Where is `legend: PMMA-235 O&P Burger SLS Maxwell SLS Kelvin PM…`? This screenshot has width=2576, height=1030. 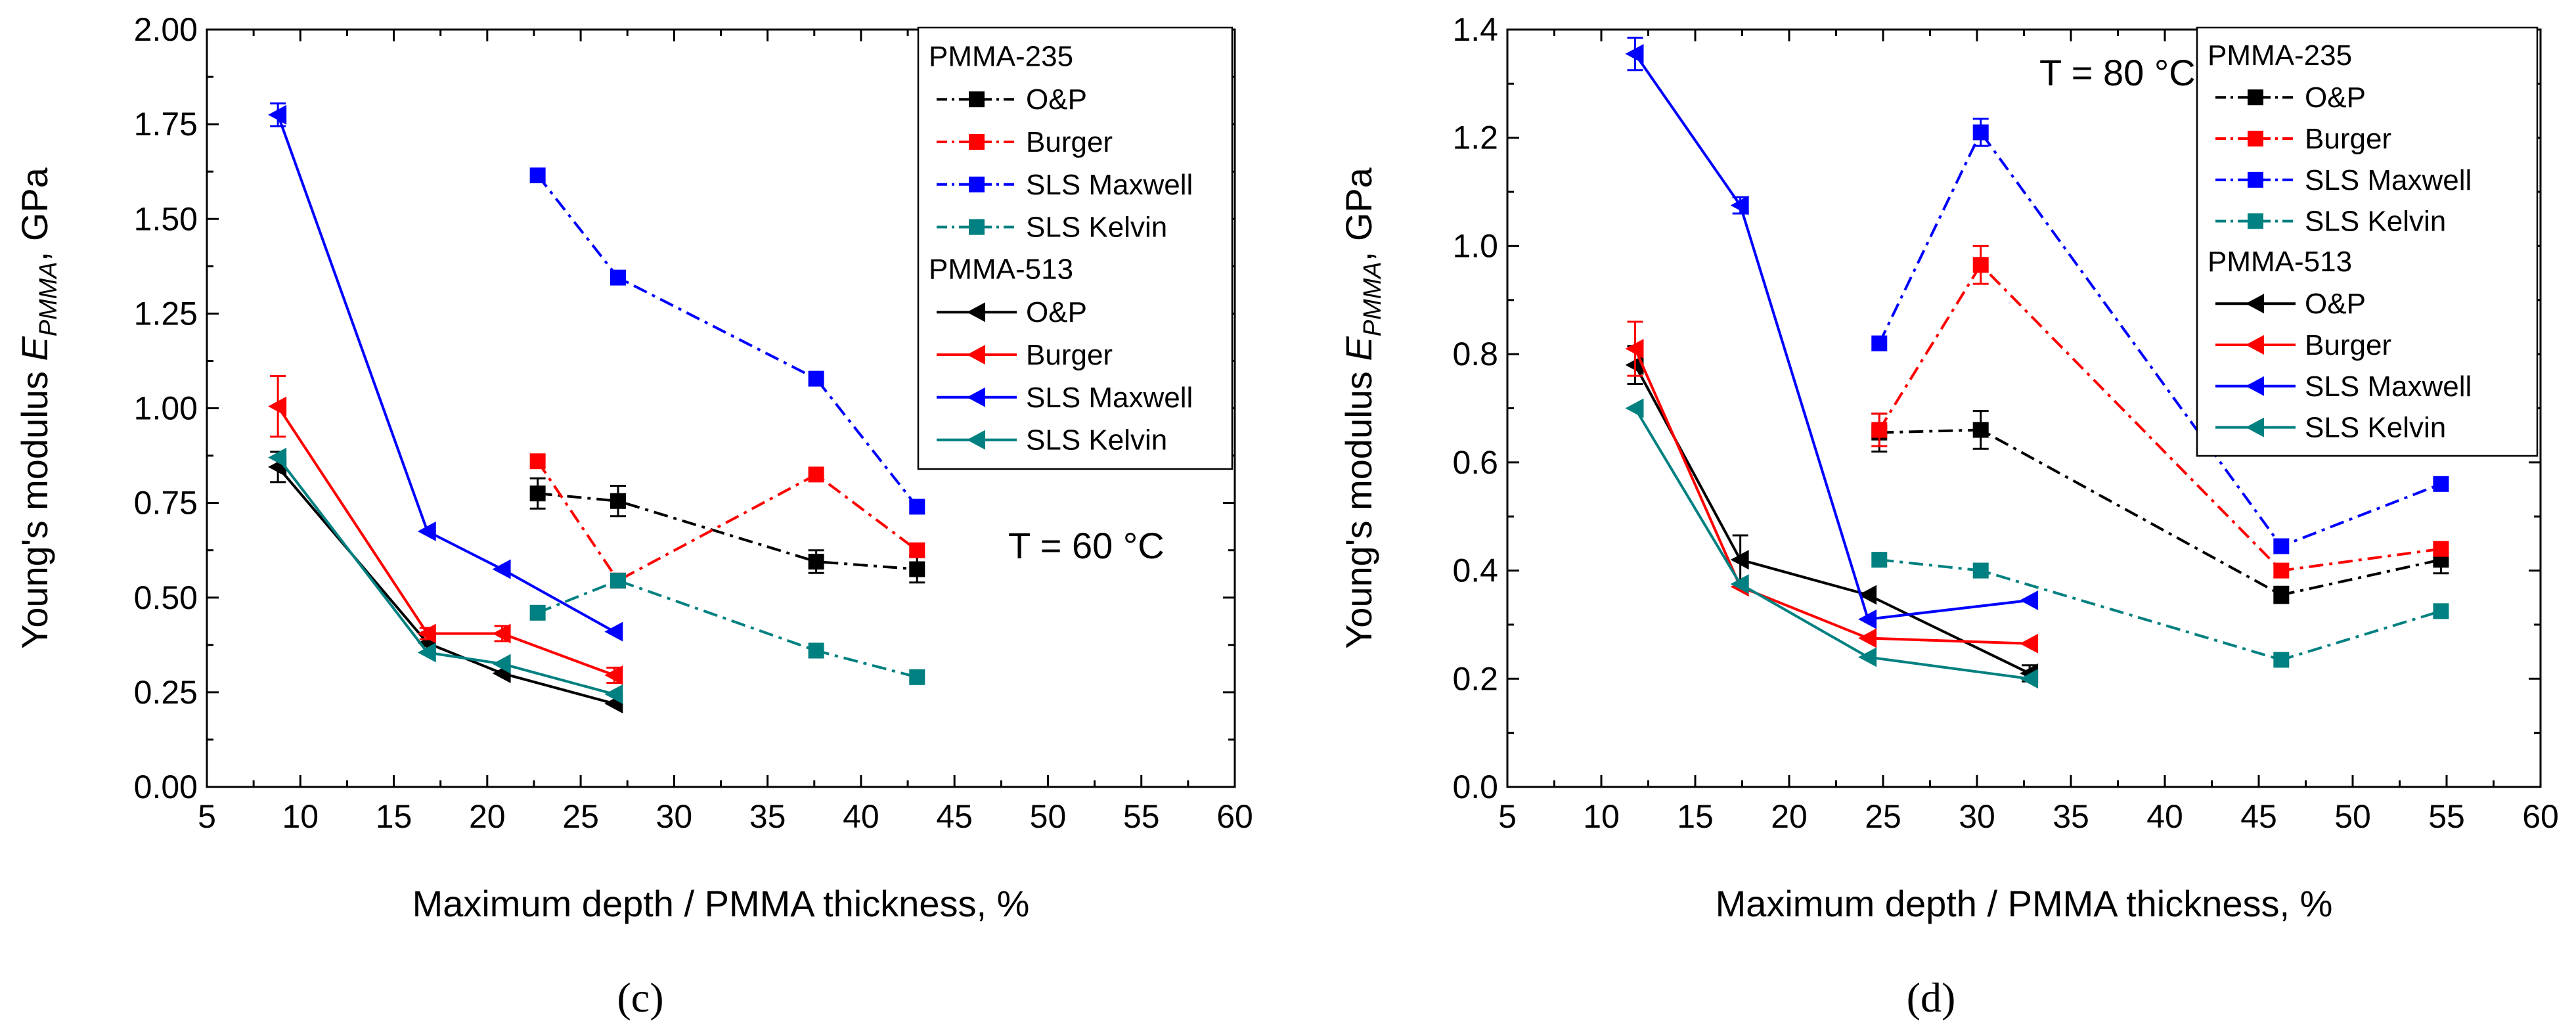 legend: PMMA-235 O&P Burger SLS Maxwell SLS Kelvin PM… is located at coordinates (1075, 248).